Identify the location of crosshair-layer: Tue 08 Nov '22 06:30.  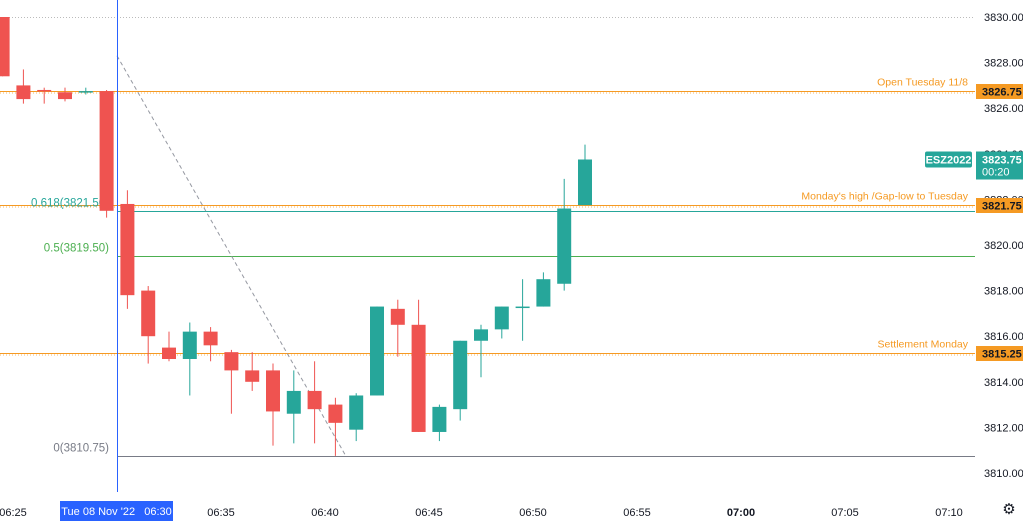
(116, 260).